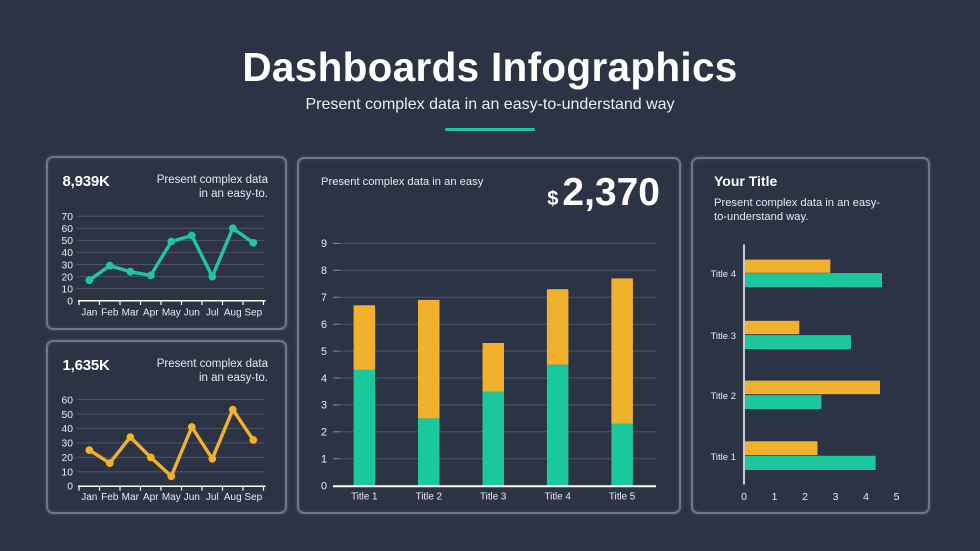  I want to click on svg-text: 70, so click(68, 217).